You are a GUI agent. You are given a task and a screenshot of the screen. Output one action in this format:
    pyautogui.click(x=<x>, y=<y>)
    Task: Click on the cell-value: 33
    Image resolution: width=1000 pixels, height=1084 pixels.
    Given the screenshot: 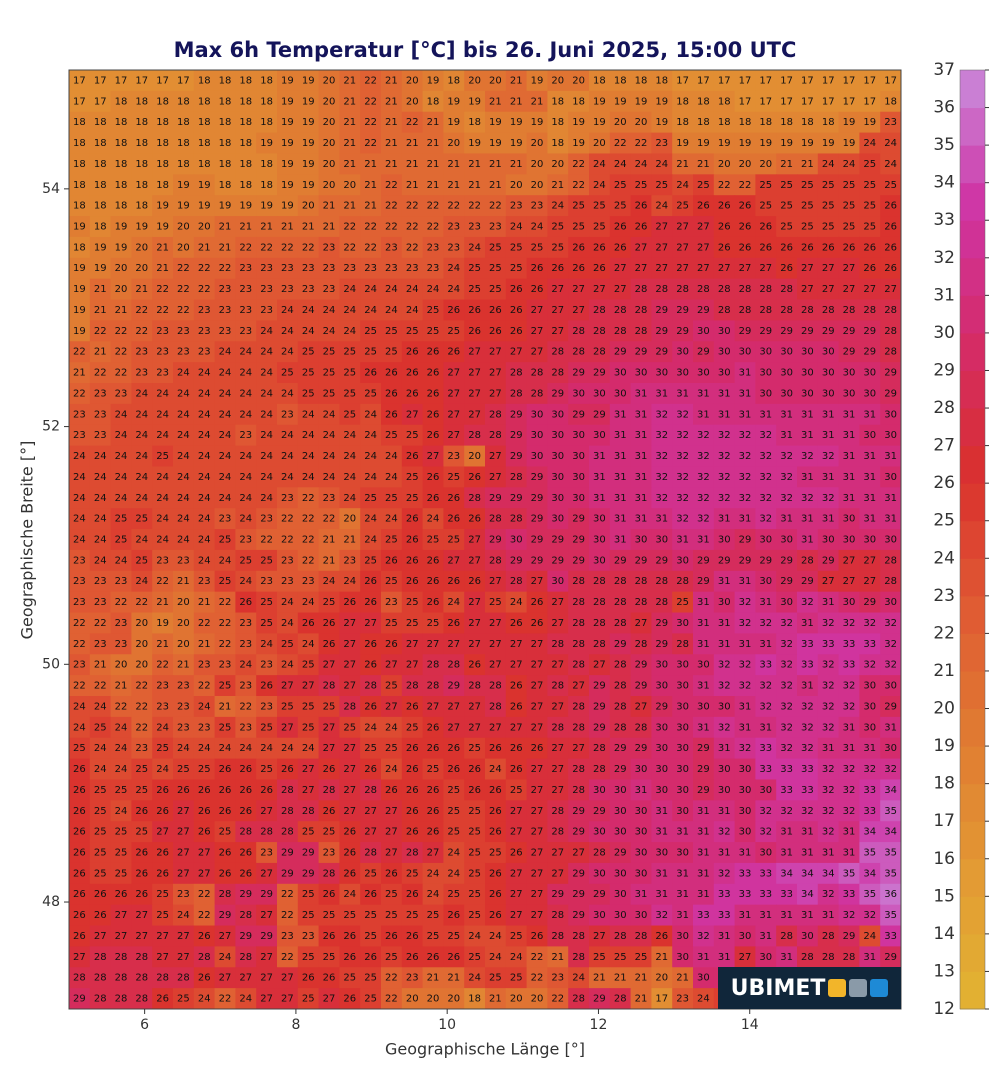 What is the action you would take?
    pyautogui.click(x=869, y=790)
    